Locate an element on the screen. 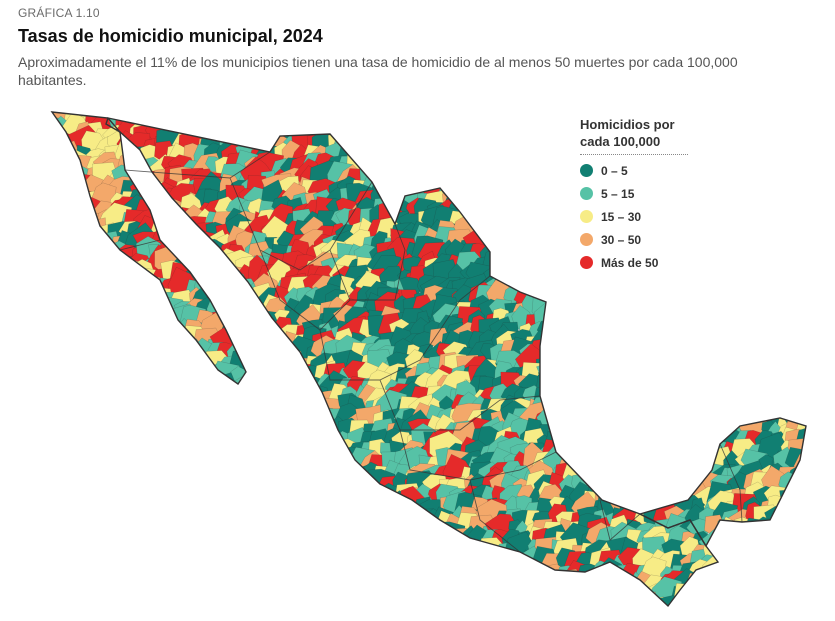  page-title: Tasas de homicidio municipal, 2024 is located at coordinates (170, 36).